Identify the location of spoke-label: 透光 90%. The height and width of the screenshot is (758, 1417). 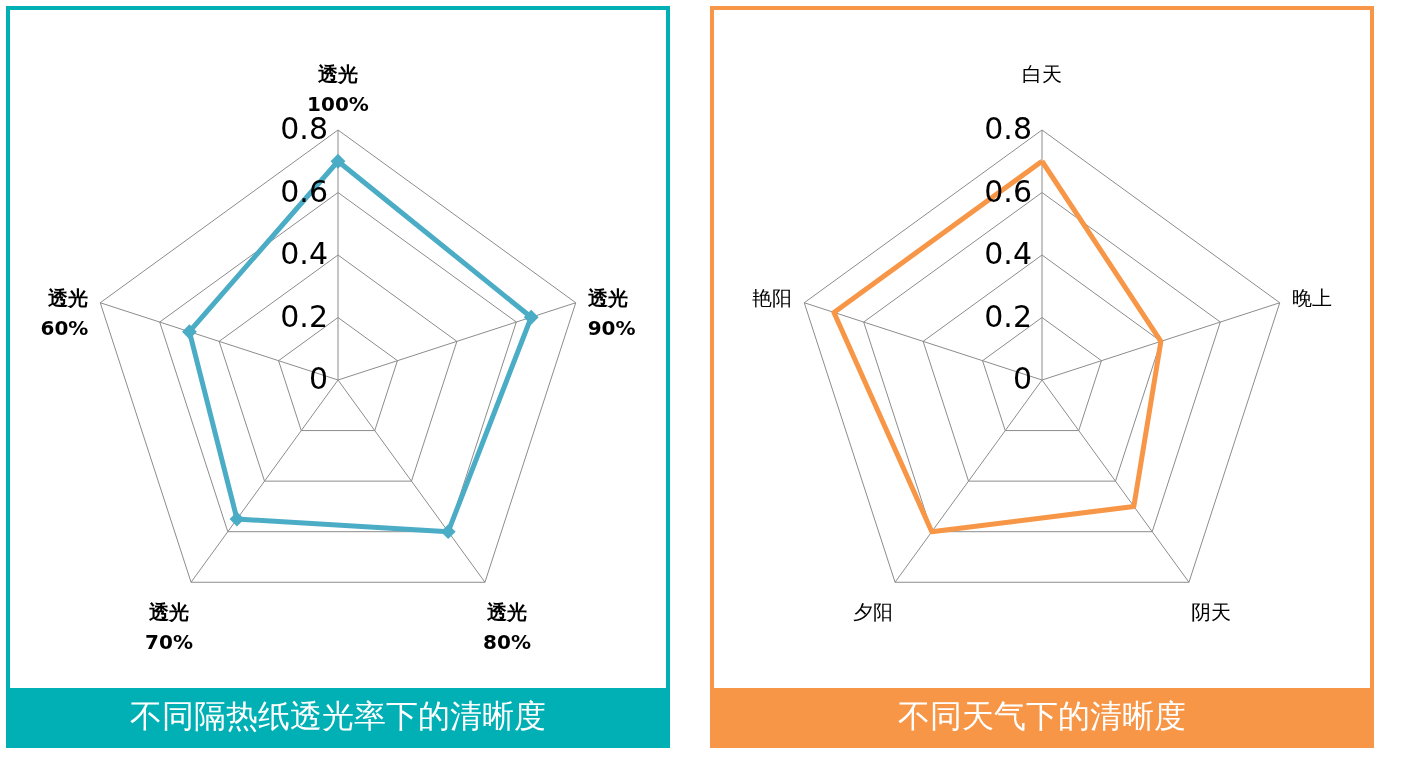
(611, 312).